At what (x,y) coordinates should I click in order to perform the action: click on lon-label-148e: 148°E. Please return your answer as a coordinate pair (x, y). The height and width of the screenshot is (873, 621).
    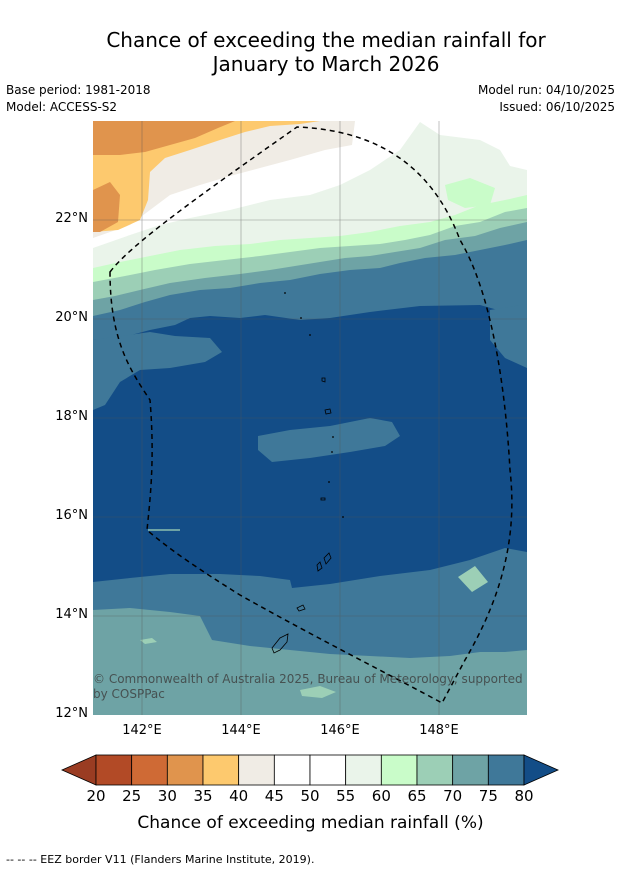
    Looking at the image, I should click on (439, 730).